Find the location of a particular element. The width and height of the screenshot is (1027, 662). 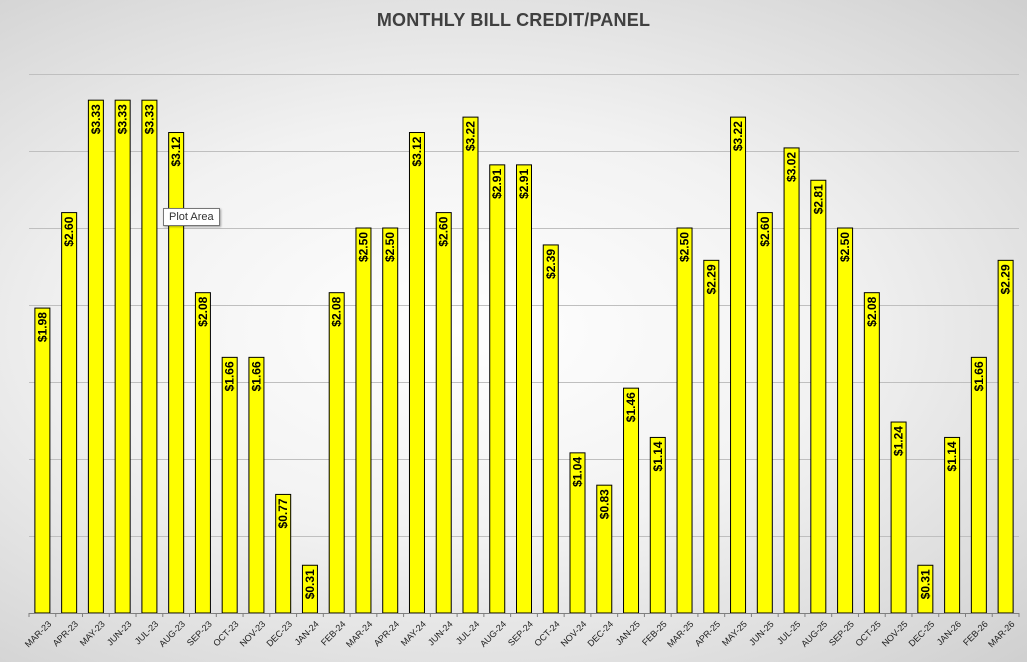

data-label: $1.24 is located at coordinates (899, 441).